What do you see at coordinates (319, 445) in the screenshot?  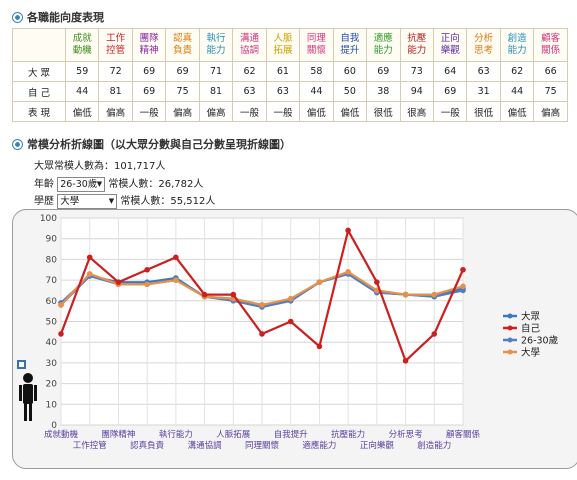 I see `x-tick-label: 適應能力` at bounding box center [319, 445].